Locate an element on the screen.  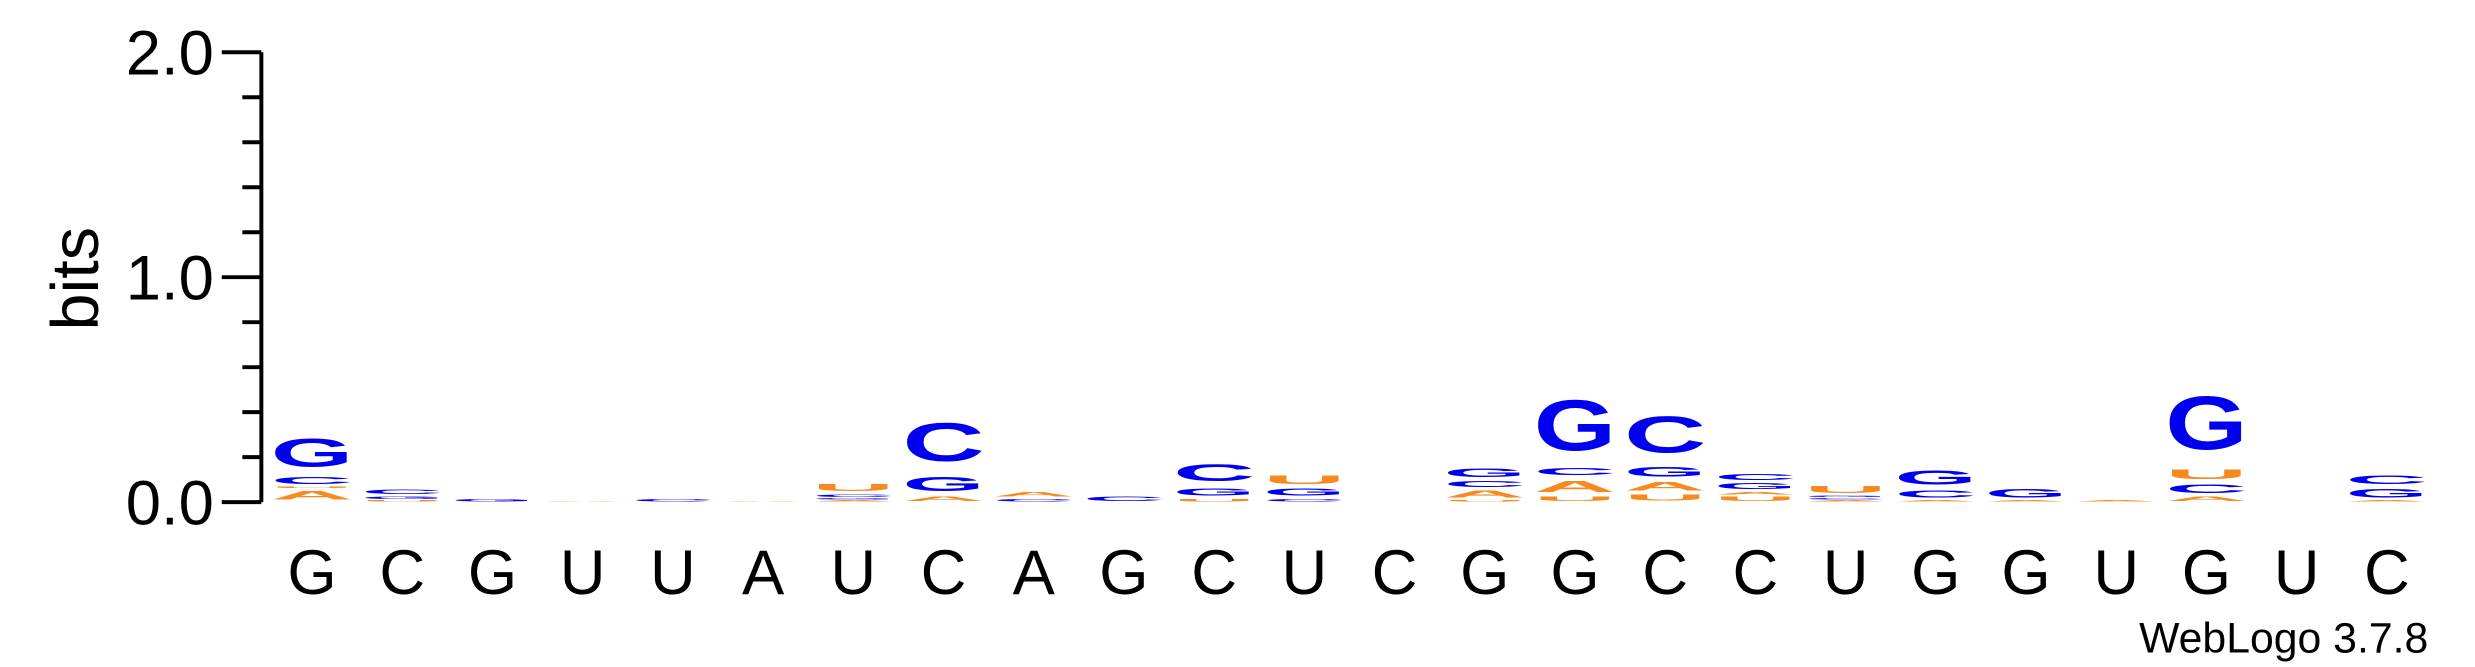
logo-stack-2: UGC is located at coordinates (402, 495).